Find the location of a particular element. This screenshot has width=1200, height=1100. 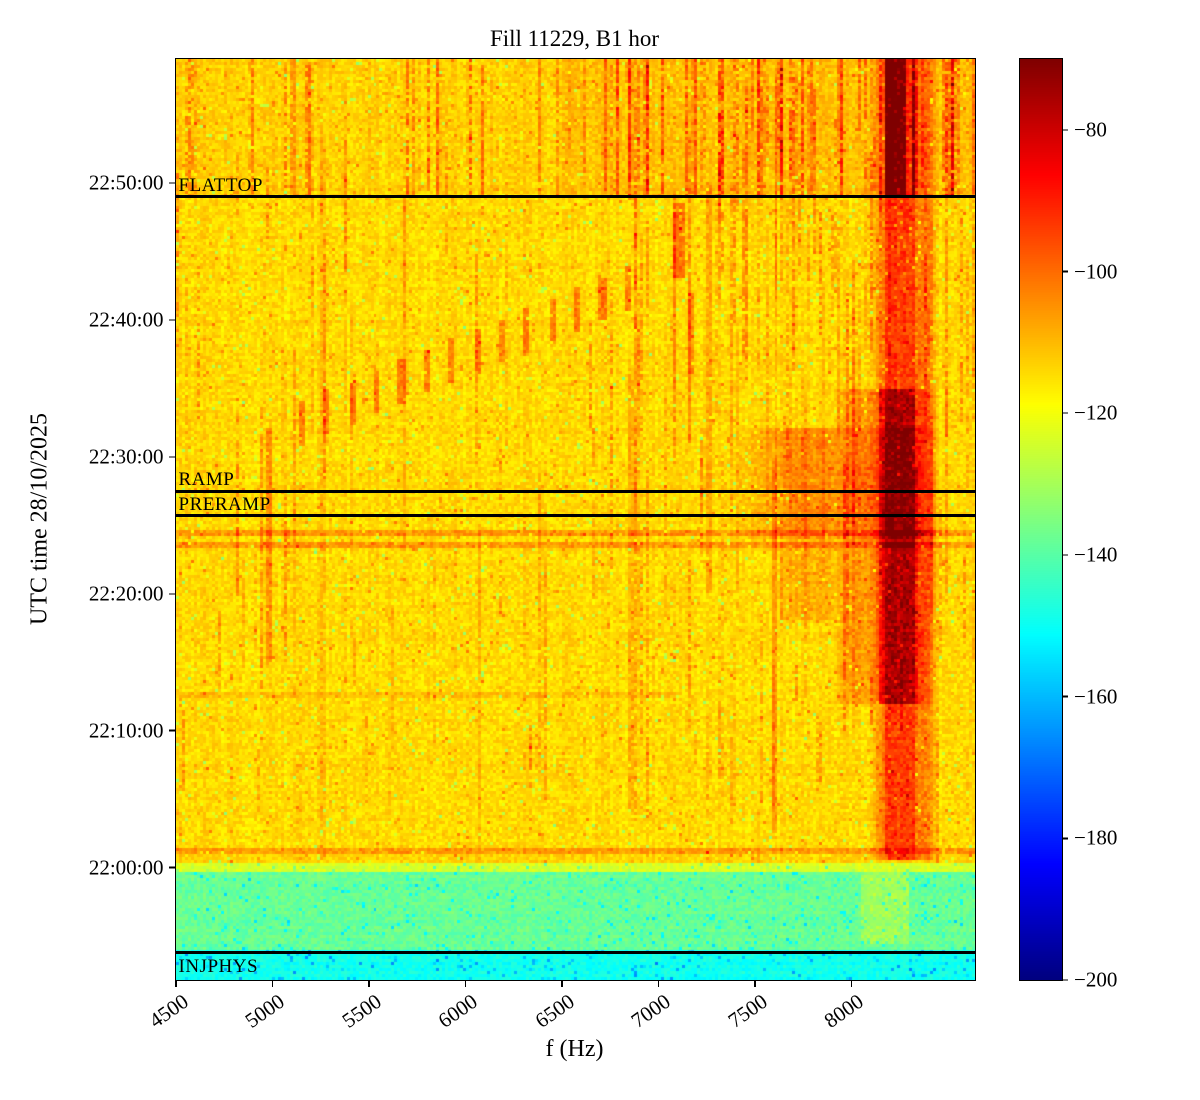

x-tick-label: 5000 is located at coordinates (265, 1011).